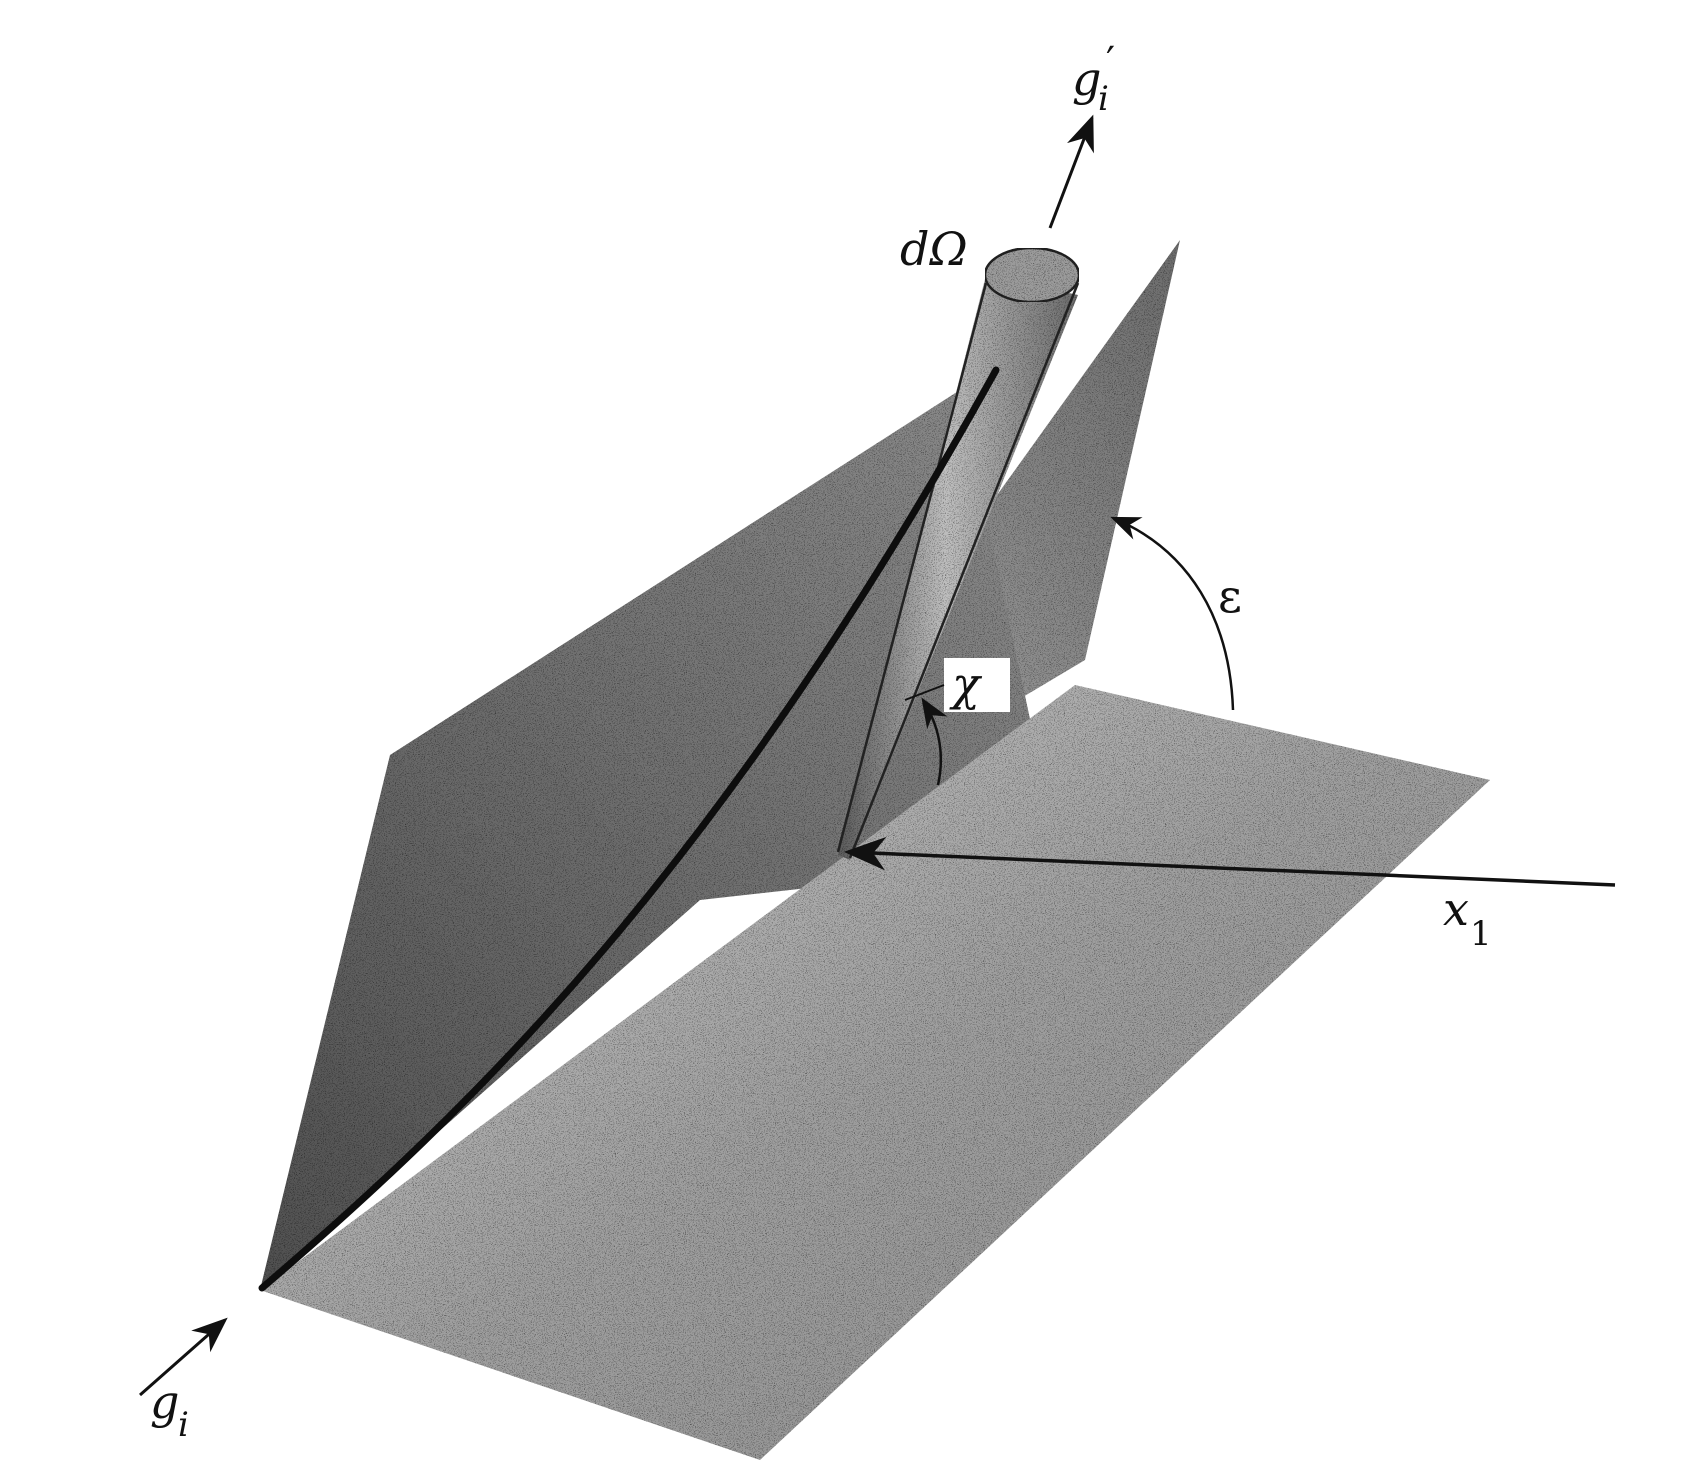  What do you see at coordinates (1071, 171) in the screenshot?
I see `outgoing-arrow-icon` at bounding box center [1071, 171].